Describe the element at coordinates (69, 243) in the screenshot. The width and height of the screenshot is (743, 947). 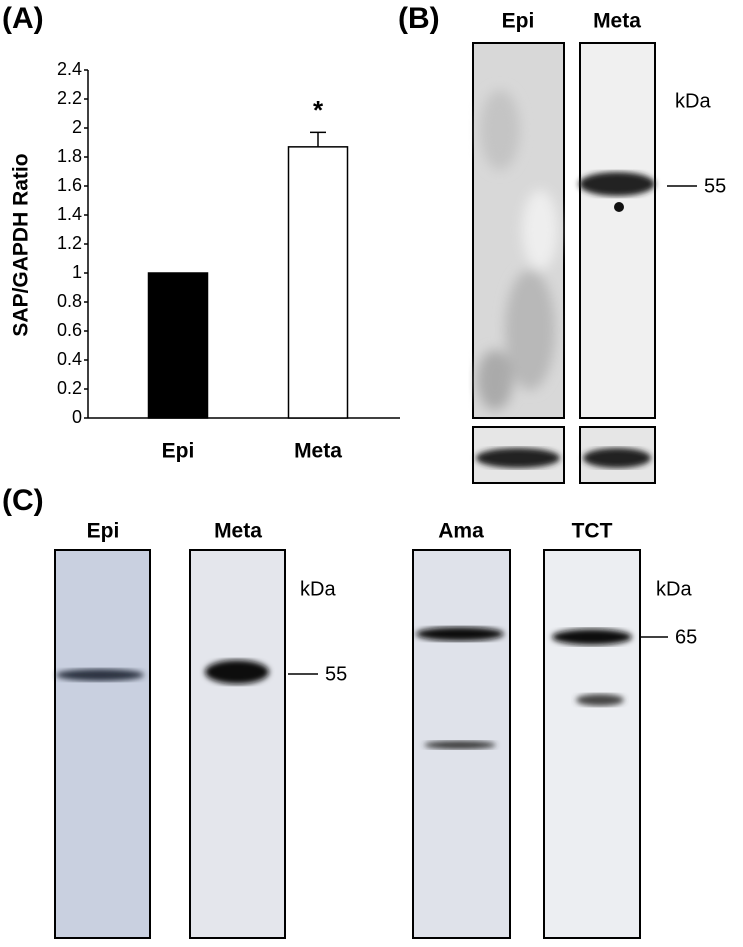
I see `y-tick-label: 1.2` at that location.